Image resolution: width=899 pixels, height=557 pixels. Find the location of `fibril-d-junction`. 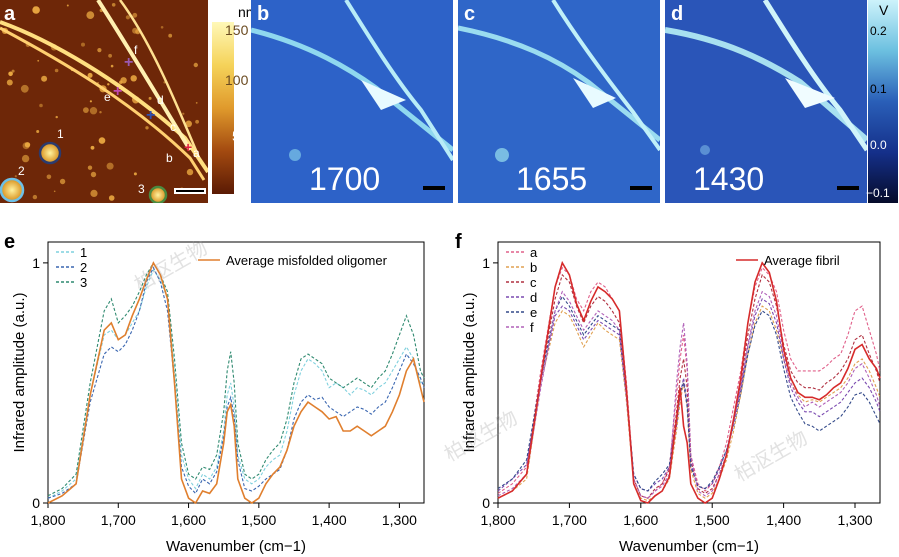

fibril-d-junction is located at coordinates (810, 93).